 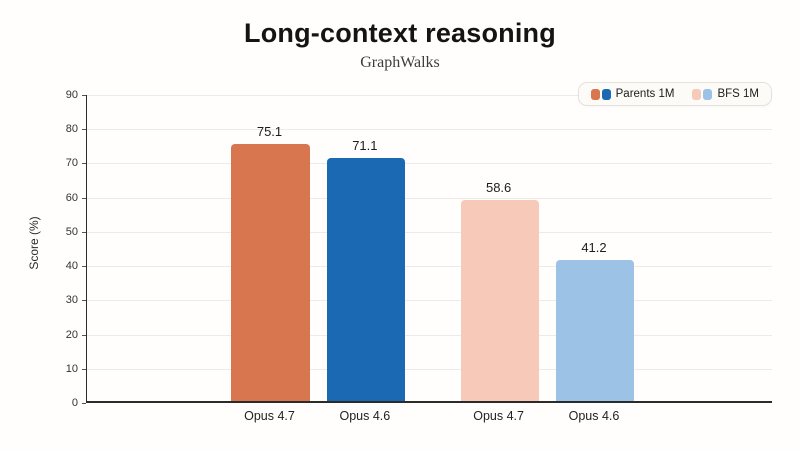 I want to click on y-tick-label-60: 60, so click(x=71, y=197).